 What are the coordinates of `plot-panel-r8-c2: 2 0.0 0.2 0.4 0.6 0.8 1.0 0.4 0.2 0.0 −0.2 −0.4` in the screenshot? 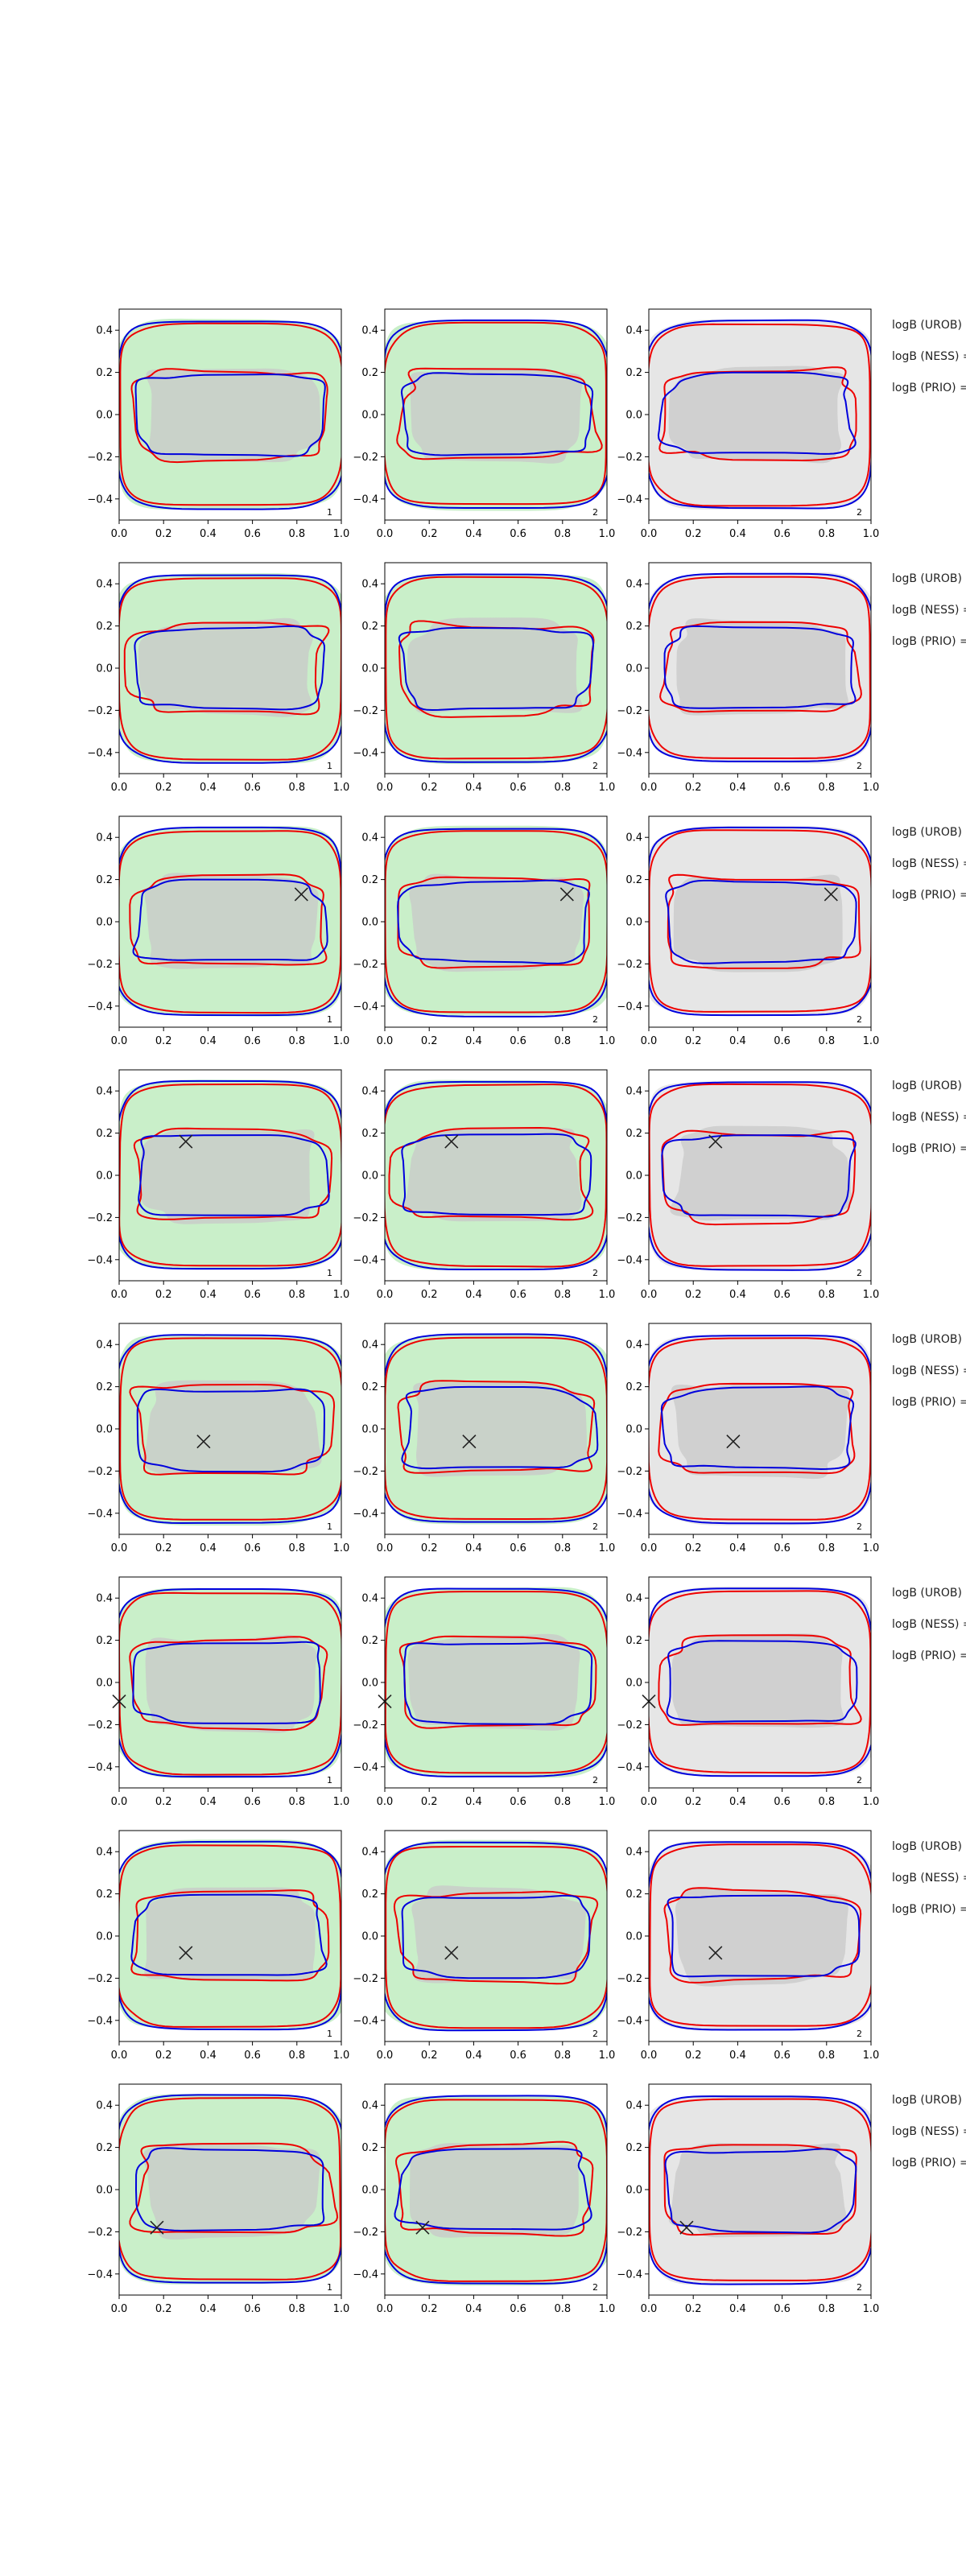 It's located at (484, 2199).